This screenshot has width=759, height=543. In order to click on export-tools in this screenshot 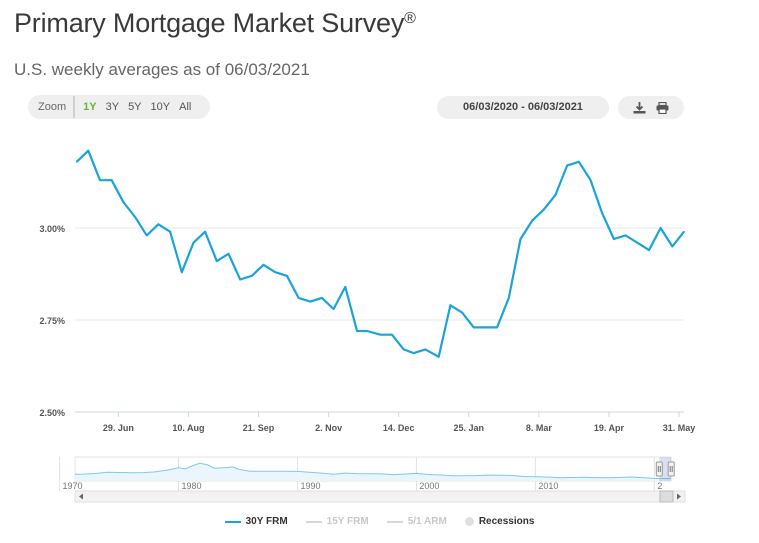, I will do `click(651, 107)`.